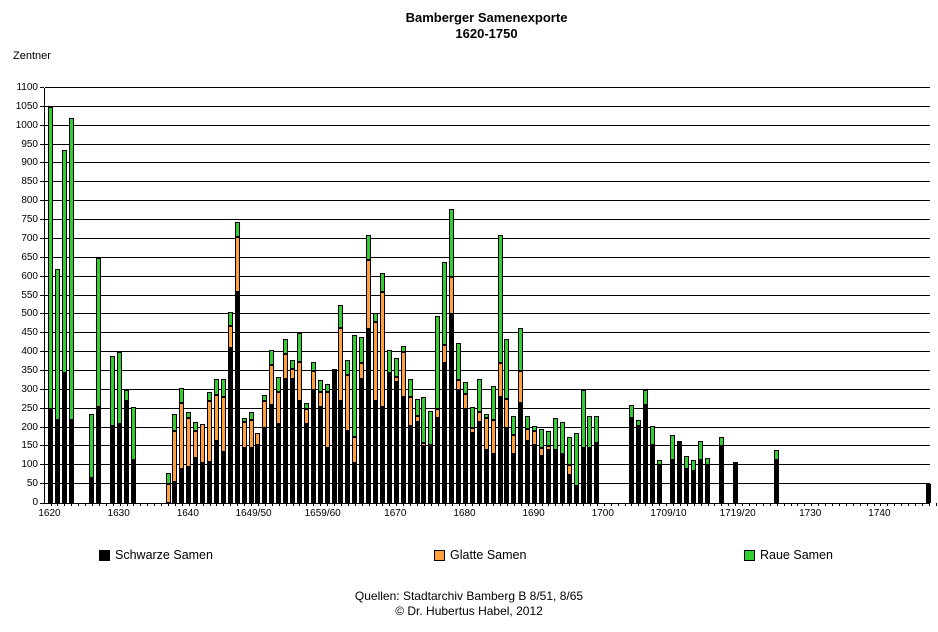 This screenshot has height=632, width=938. Describe the element at coordinates (410, 411) in the screenshot. I see `bar-1672-glatte` at that location.